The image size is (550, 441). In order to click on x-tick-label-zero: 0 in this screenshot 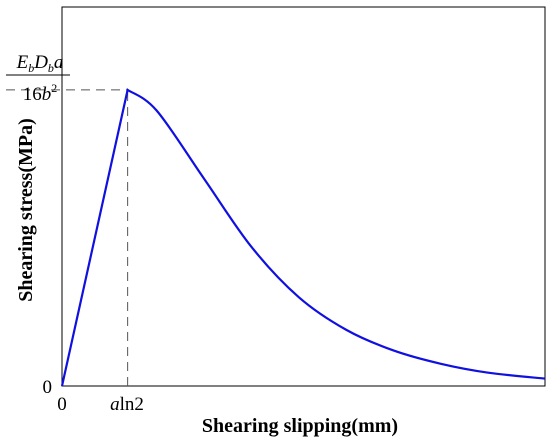, I will do `click(62, 404)`.